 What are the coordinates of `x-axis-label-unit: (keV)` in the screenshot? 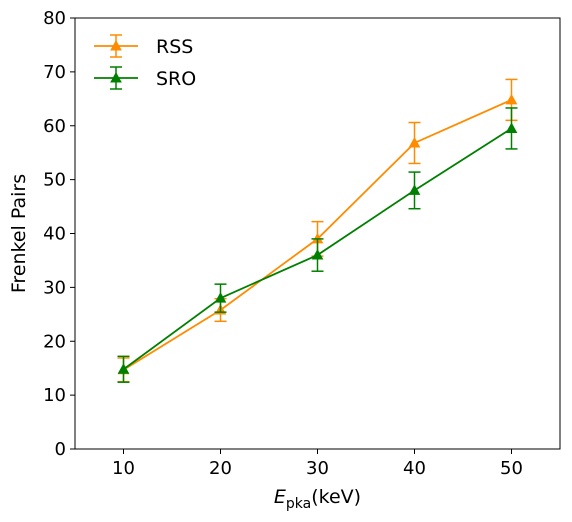 It's located at (336, 497).